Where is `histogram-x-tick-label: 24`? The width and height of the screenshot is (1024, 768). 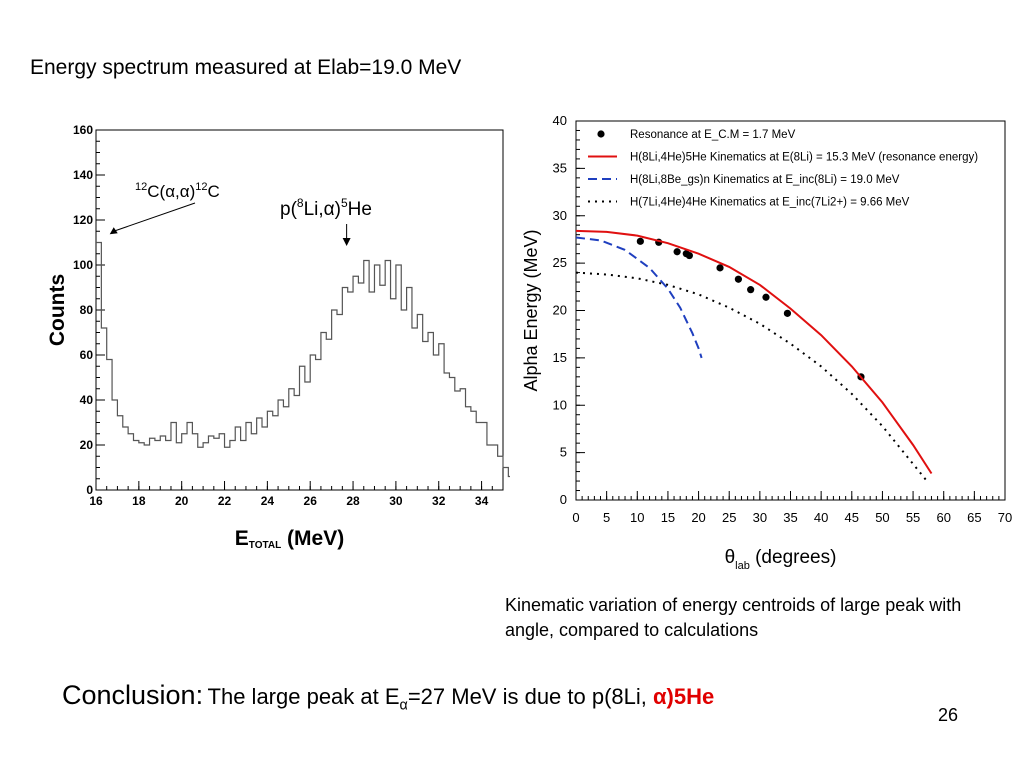
histogram-x-tick-label: 24 is located at coordinates (268, 501).